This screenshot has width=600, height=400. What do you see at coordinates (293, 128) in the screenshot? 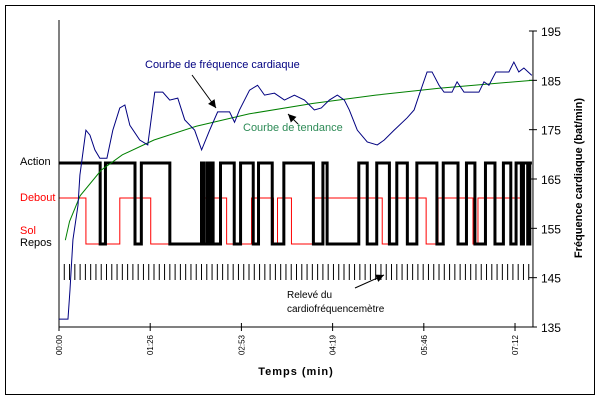
I see `trend-annotation: Courbe de tendance` at bounding box center [293, 128].